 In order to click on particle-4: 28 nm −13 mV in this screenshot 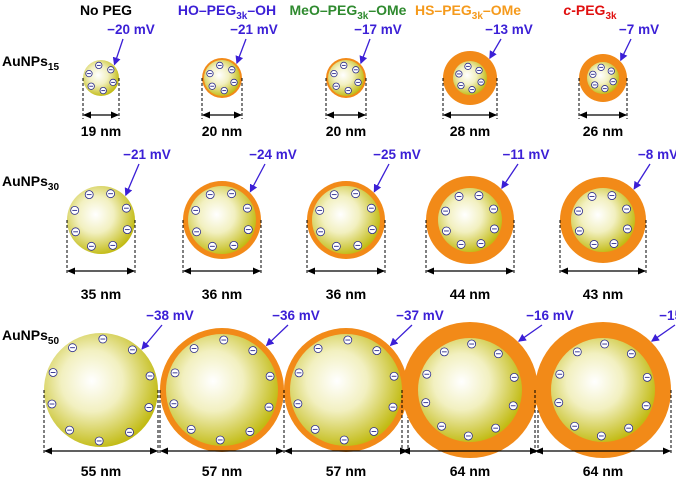, I will do `click(487, 80)`.